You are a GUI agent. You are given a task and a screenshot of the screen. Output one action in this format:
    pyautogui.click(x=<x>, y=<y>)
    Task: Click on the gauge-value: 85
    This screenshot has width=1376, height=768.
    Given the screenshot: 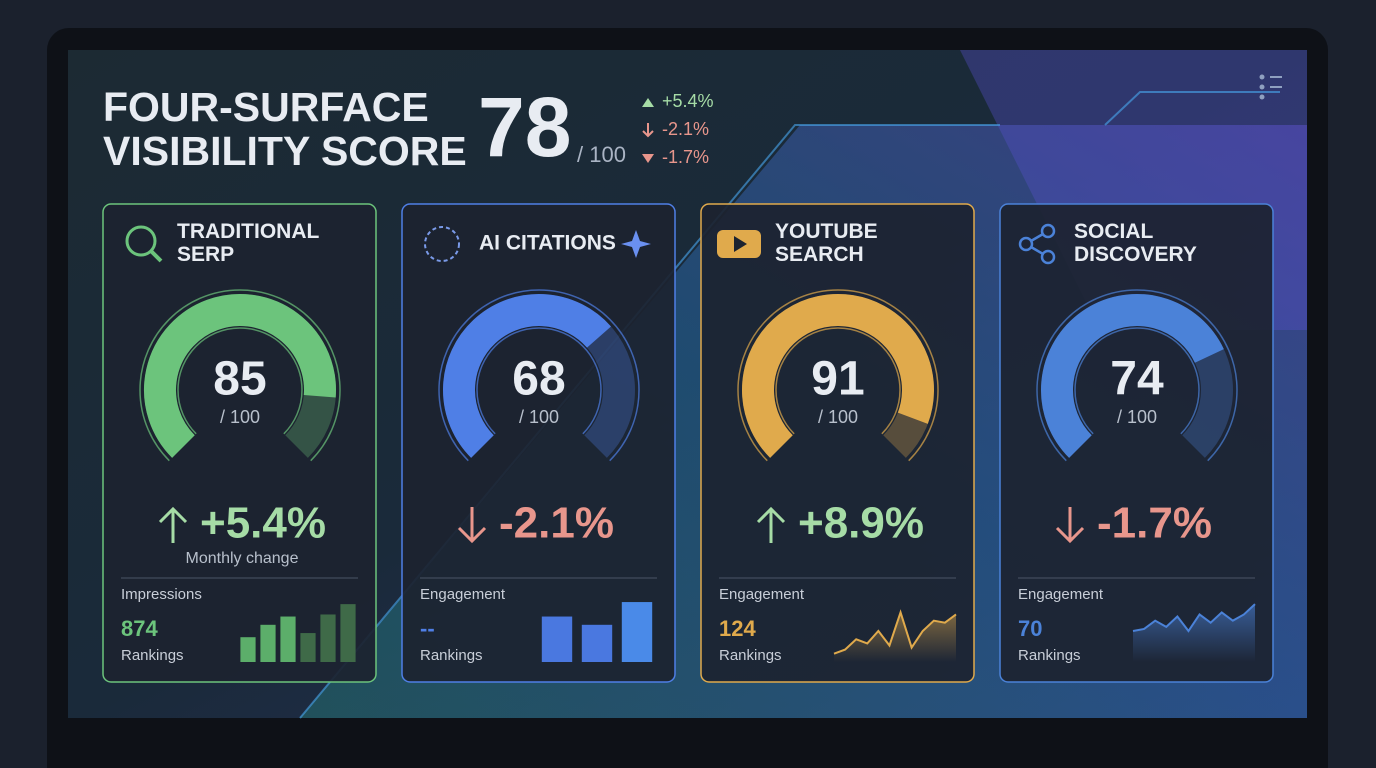 What is the action you would take?
    pyautogui.click(x=239, y=379)
    